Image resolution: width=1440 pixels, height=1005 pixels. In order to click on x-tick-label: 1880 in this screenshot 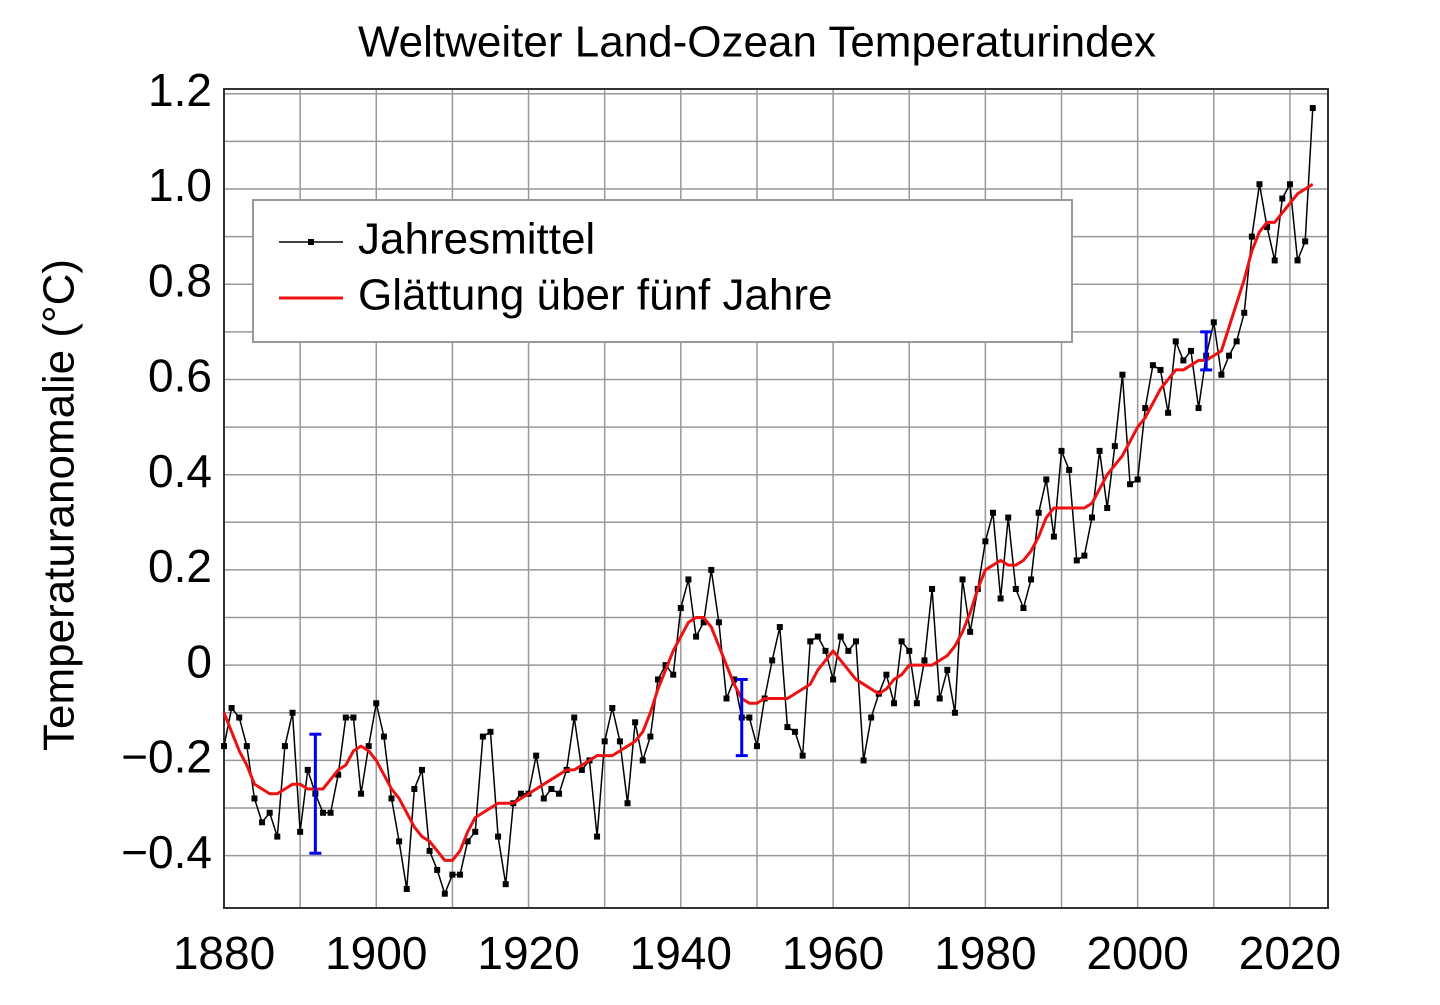, I will do `click(224, 953)`.